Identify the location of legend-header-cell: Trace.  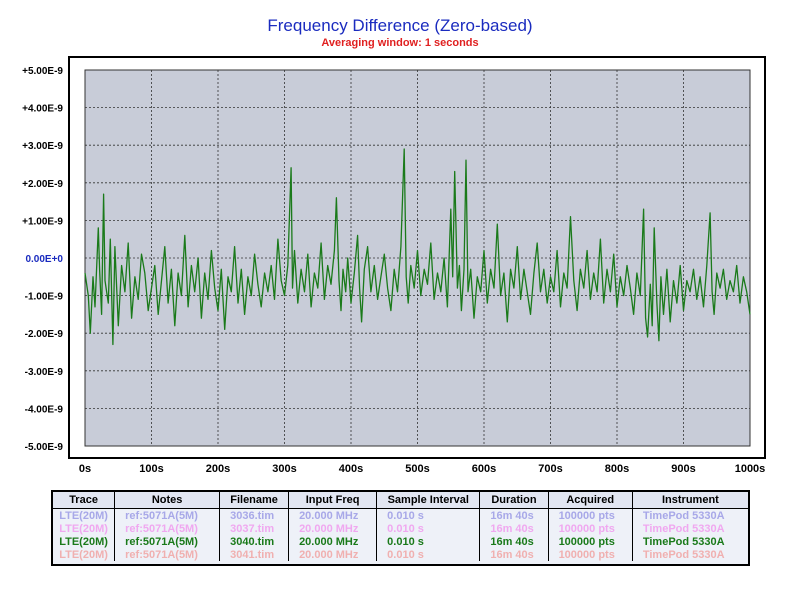
(84, 500).